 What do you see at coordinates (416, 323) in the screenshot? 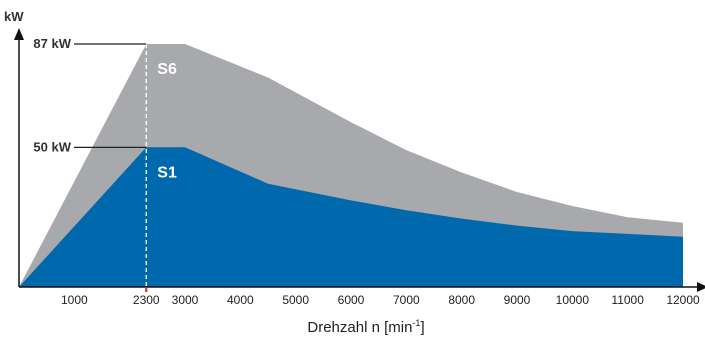
I see `x-axis-label-sup: -1` at bounding box center [416, 323].